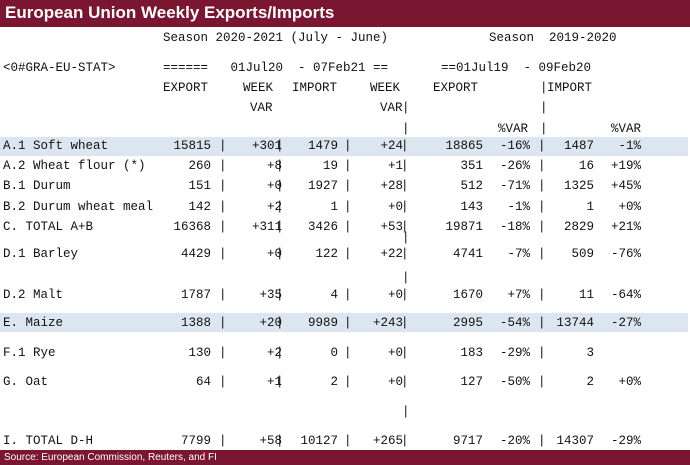 The height and width of the screenshot is (465, 690). Describe the element at coordinates (391, 254) in the screenshot. I see `cell-week-var-2: +22` at that location.